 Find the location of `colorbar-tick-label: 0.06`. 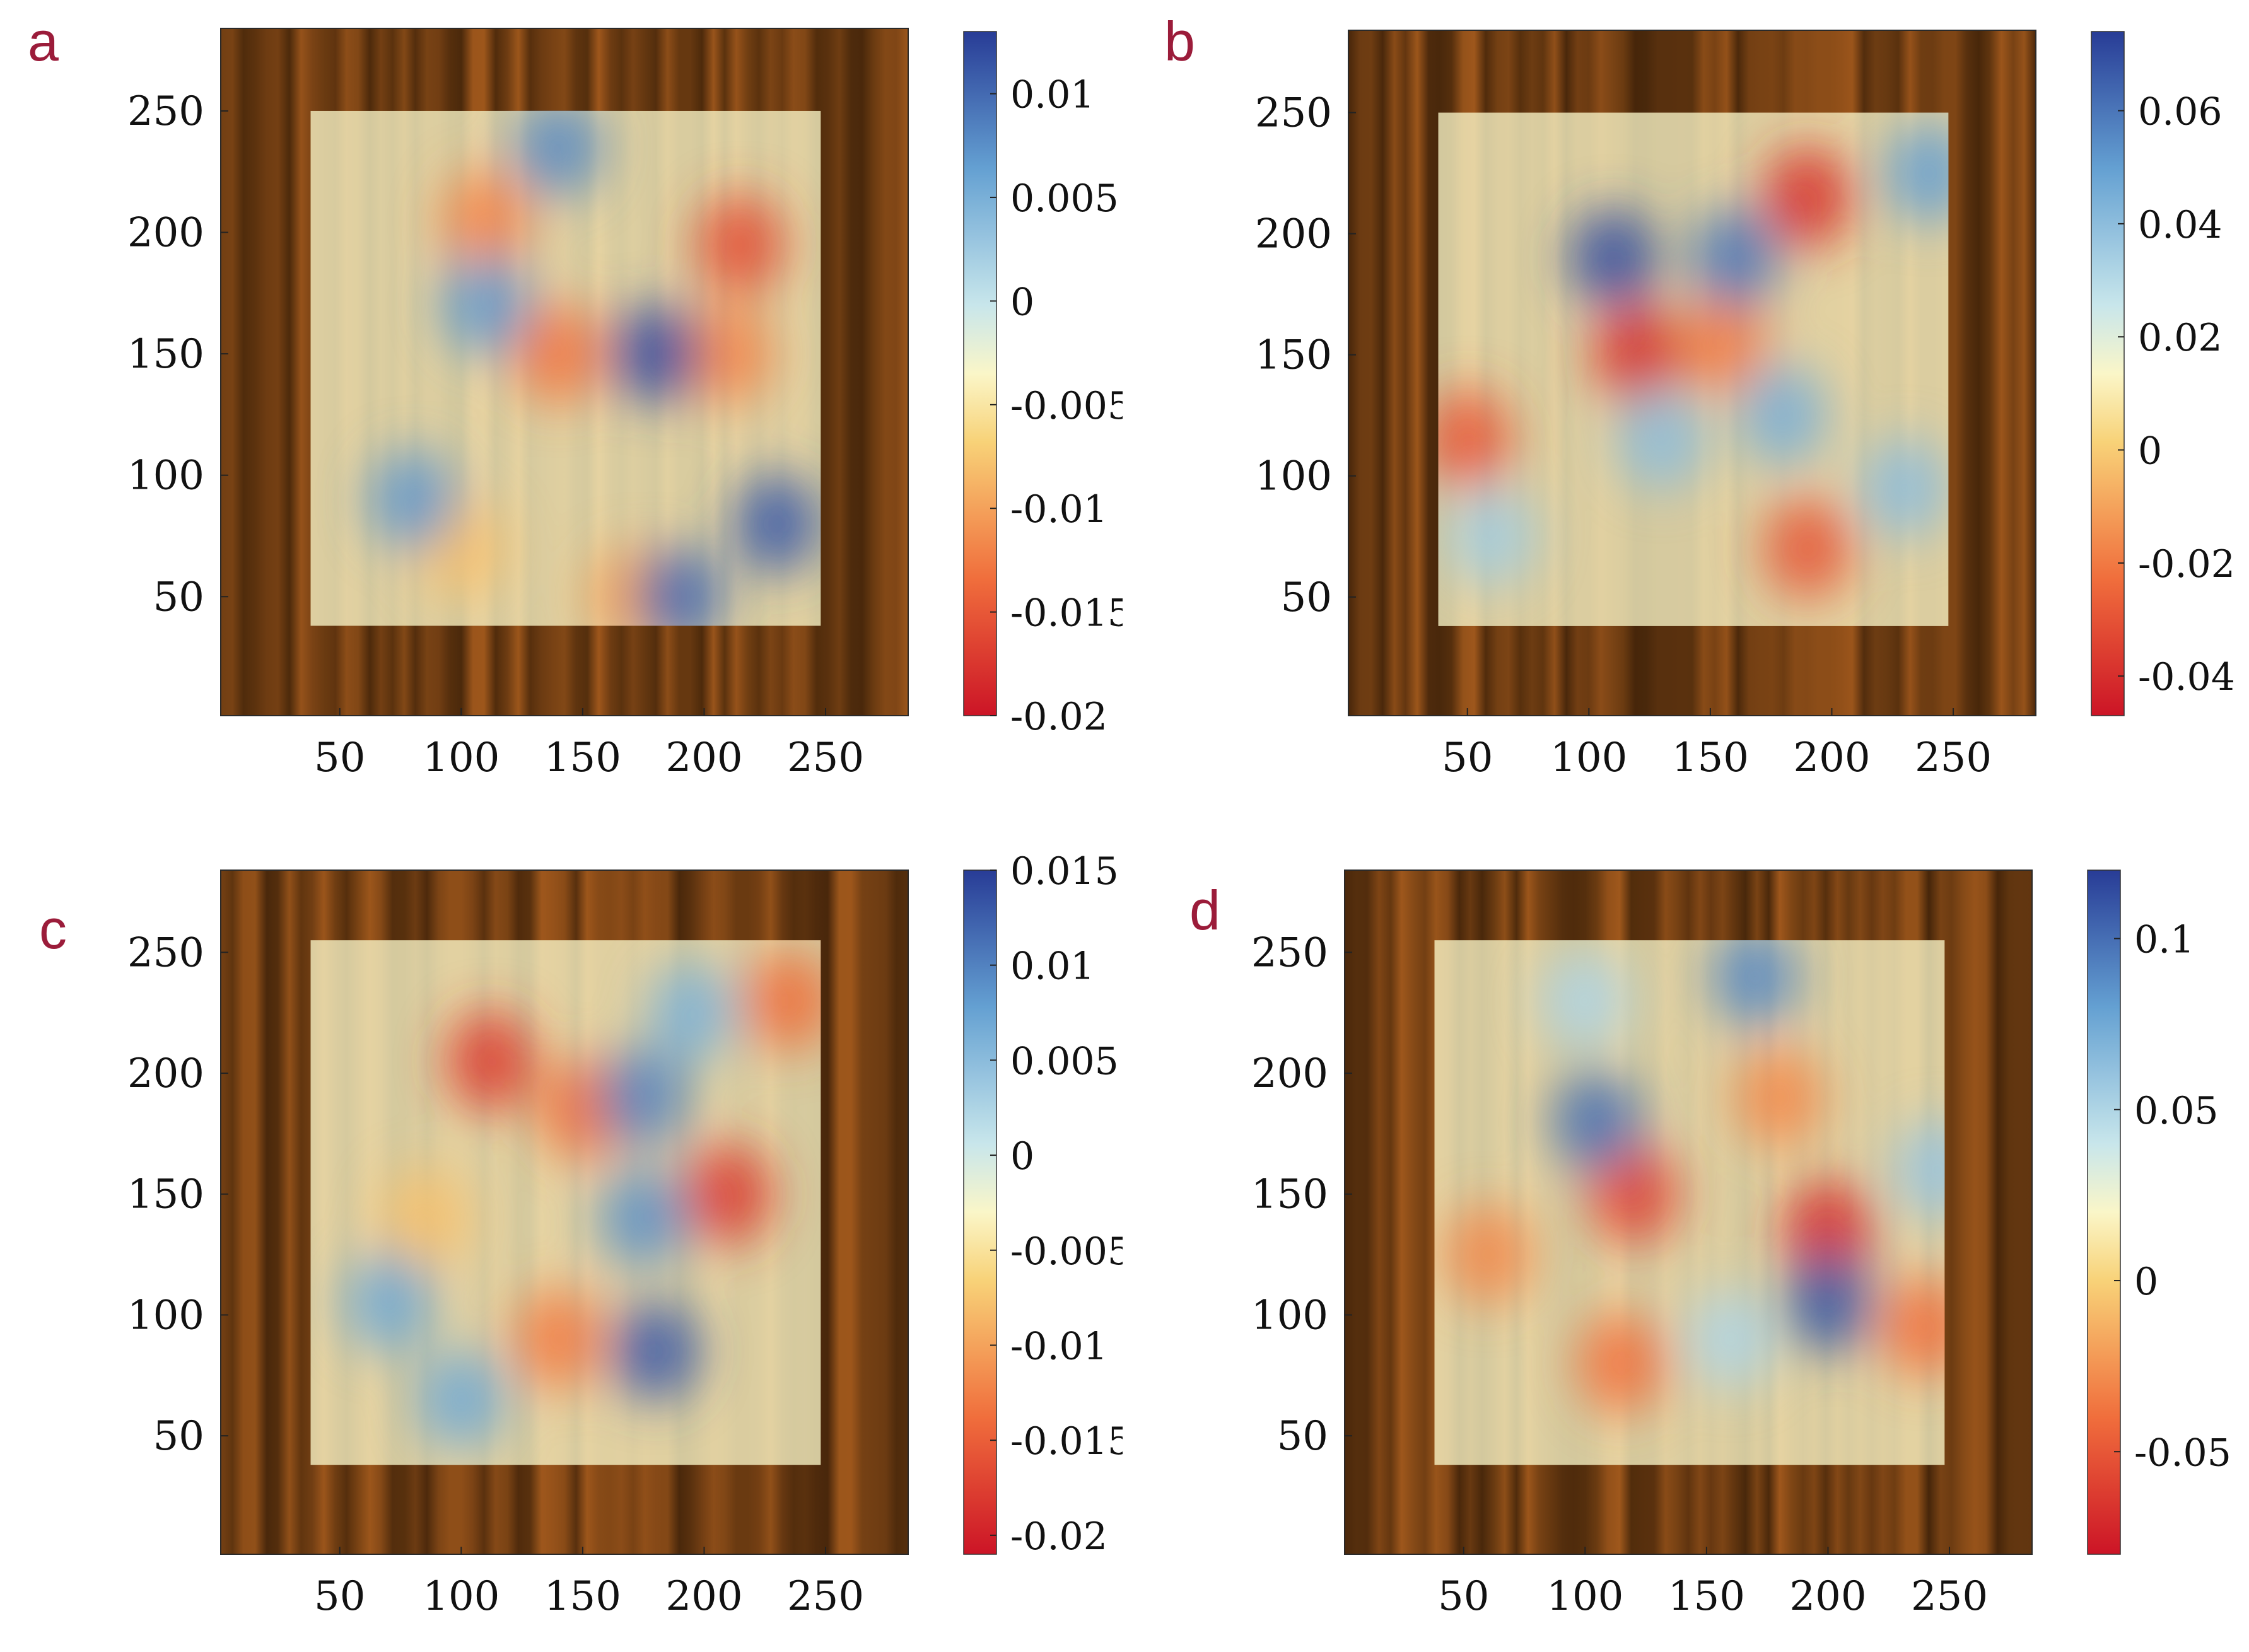

colorbar-tick-label: 0.06 is located at coordinates (2180, 112).